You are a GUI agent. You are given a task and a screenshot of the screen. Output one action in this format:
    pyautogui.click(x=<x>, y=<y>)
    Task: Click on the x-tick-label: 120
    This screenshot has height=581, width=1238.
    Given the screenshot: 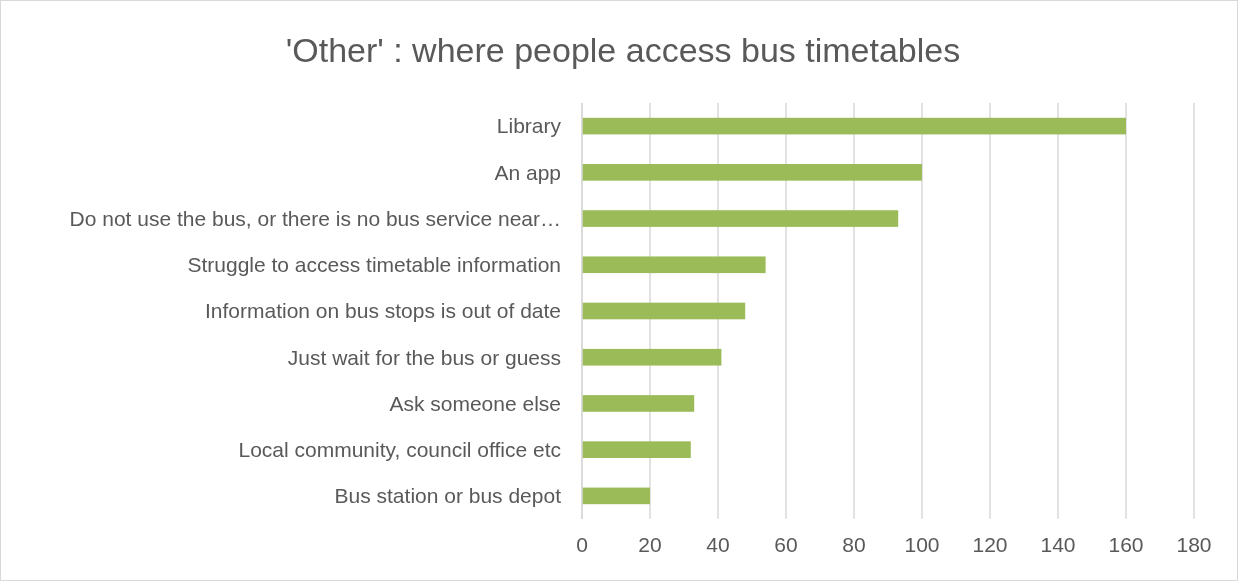 What is the action you would take?
    pyautogui.click(x=990, y=544)
    